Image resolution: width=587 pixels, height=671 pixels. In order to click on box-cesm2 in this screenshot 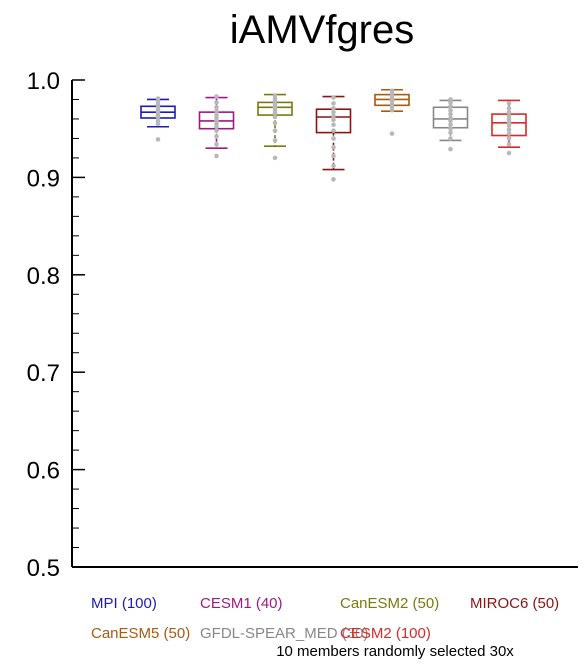, I will do `click(509, 127)`.